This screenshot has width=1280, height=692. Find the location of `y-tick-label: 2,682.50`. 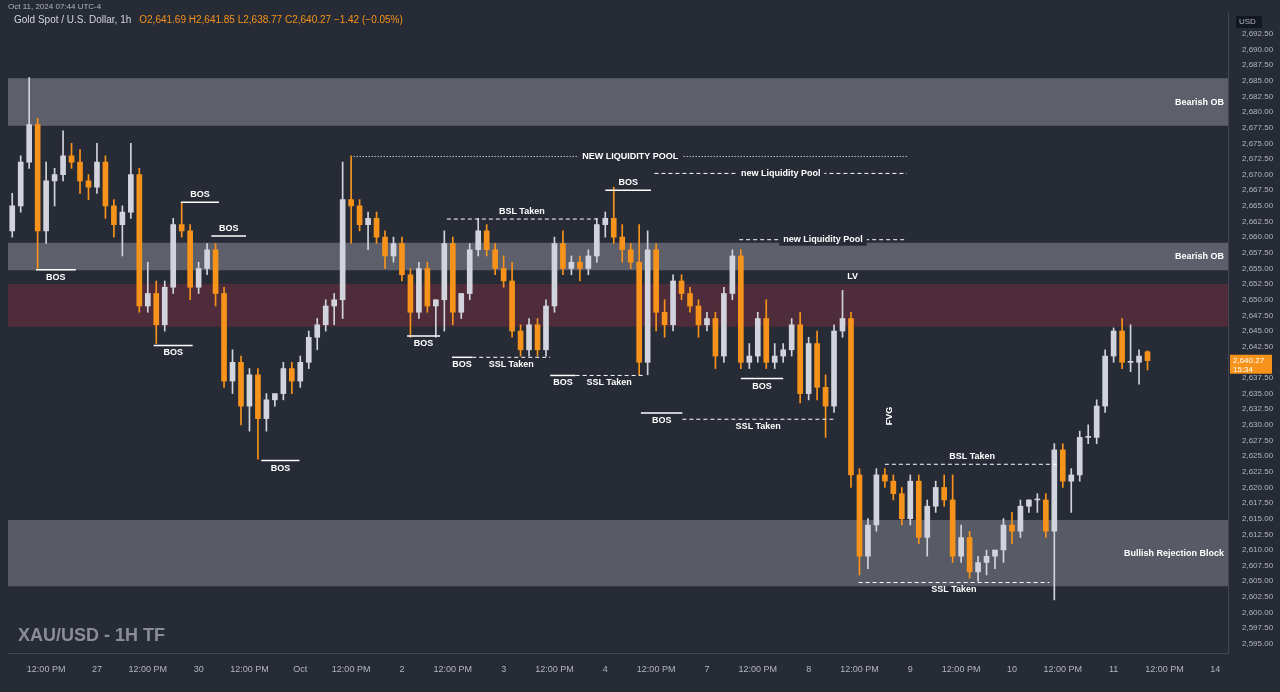

y-tick-label: 2,682.50 is located at coordinates (1258, 96).